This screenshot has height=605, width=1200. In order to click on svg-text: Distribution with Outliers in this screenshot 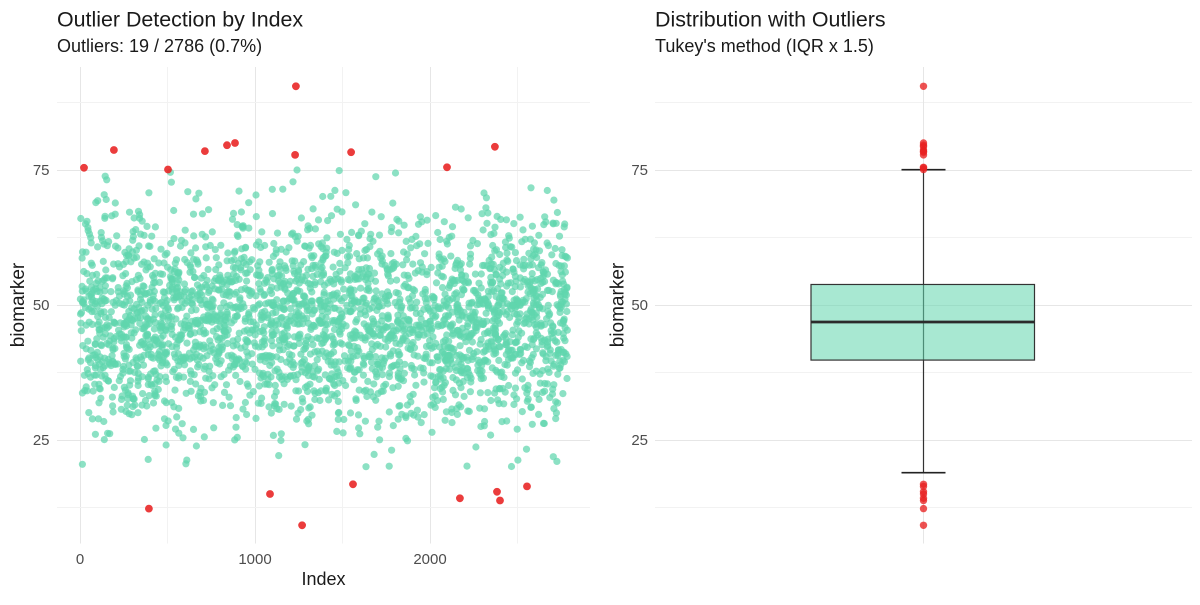, I will do `click(770, 20)`.